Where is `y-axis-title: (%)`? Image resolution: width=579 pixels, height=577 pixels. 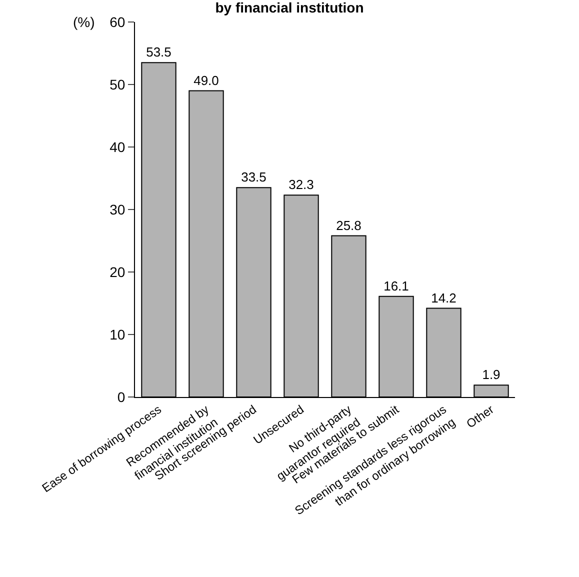
y-axis-title: (%) is located at coordinates (84, 22).